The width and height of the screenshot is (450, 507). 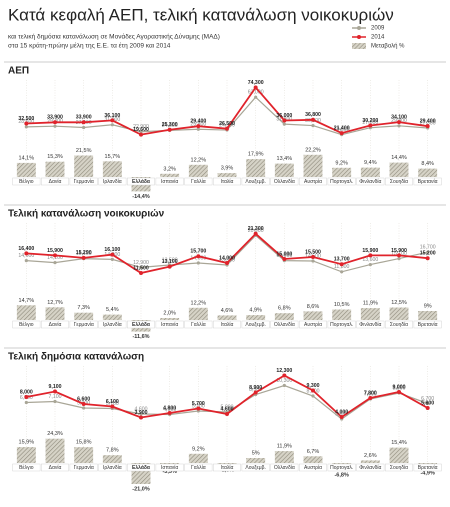 What do you see at coordinates (313, 182) in the screenshot?
I see `category-label: Αυστρία` at bounding box center [313, 182].